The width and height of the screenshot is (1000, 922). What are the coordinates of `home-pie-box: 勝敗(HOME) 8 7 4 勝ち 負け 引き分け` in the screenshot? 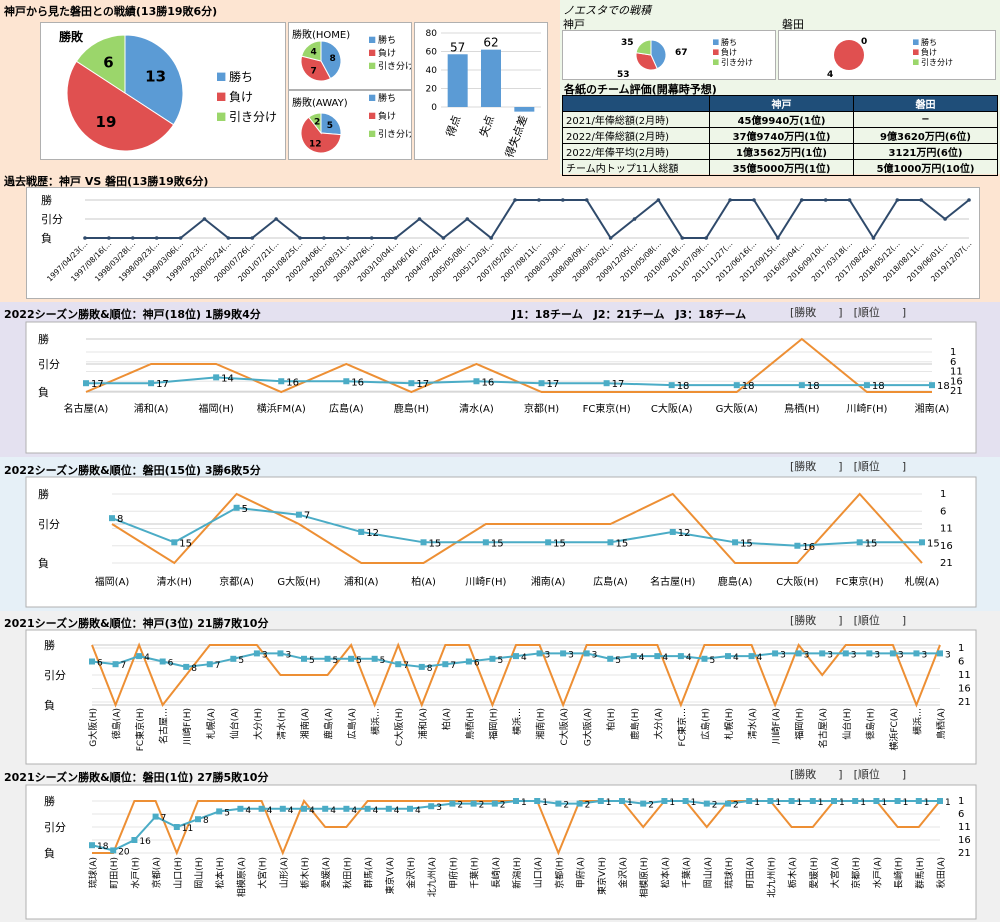 It's located at (350, 56).